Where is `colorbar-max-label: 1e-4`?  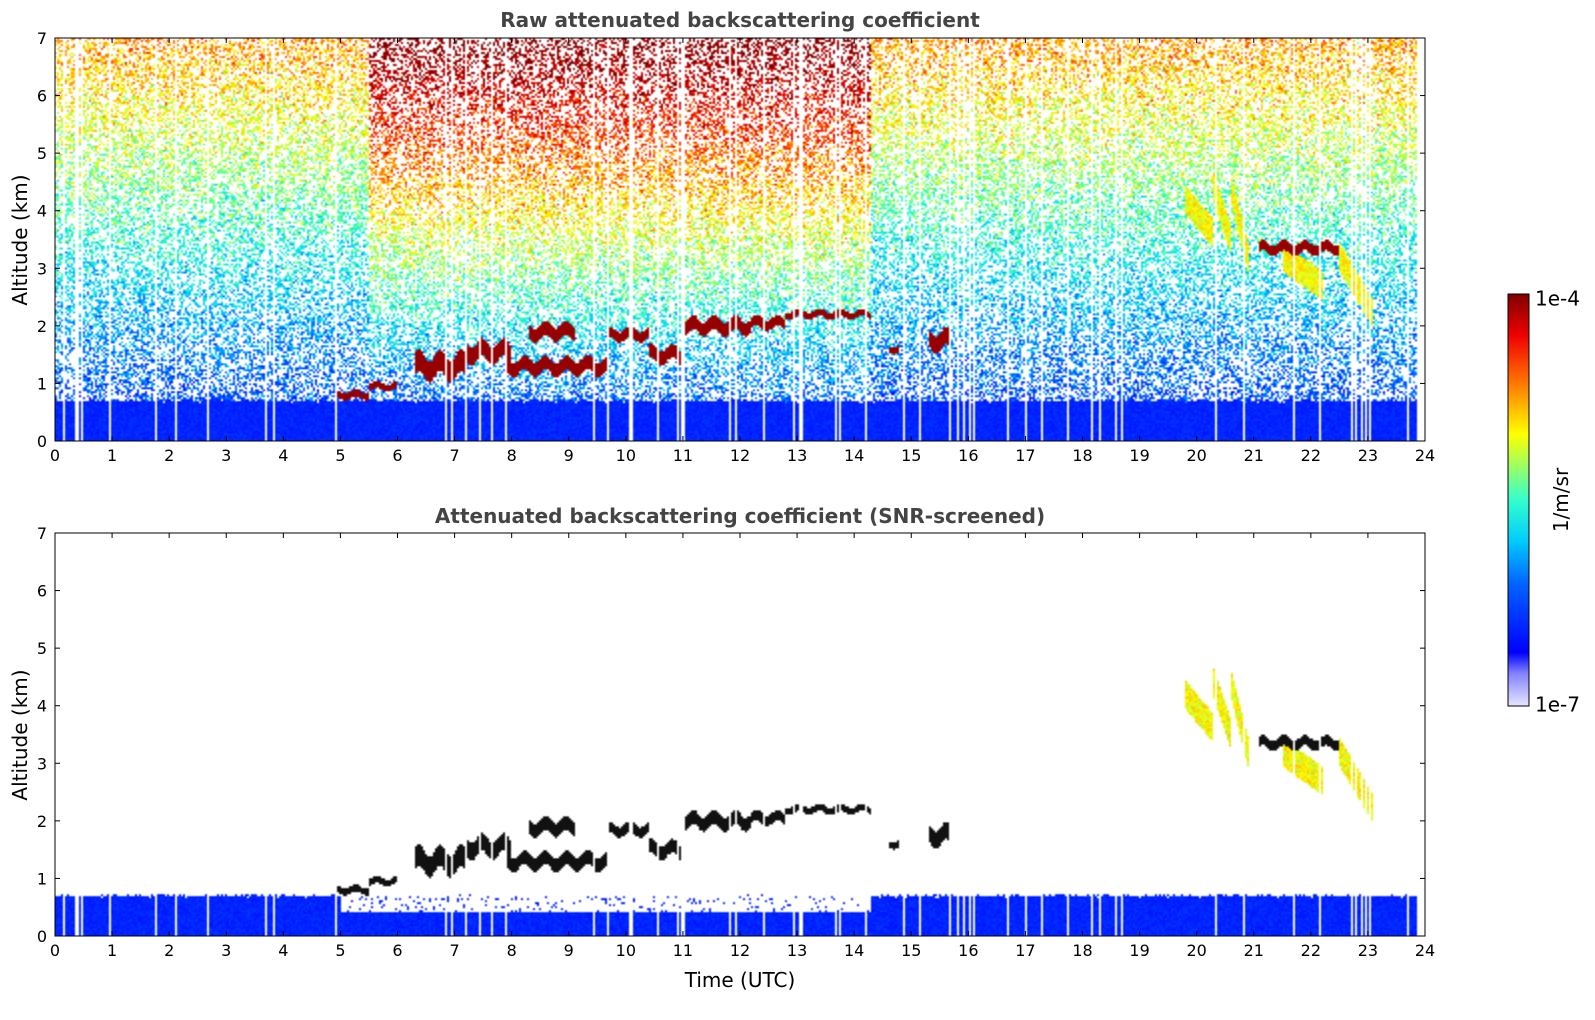 colorbar-max-label: 1e-4 is located at coordinates (1557, 299).